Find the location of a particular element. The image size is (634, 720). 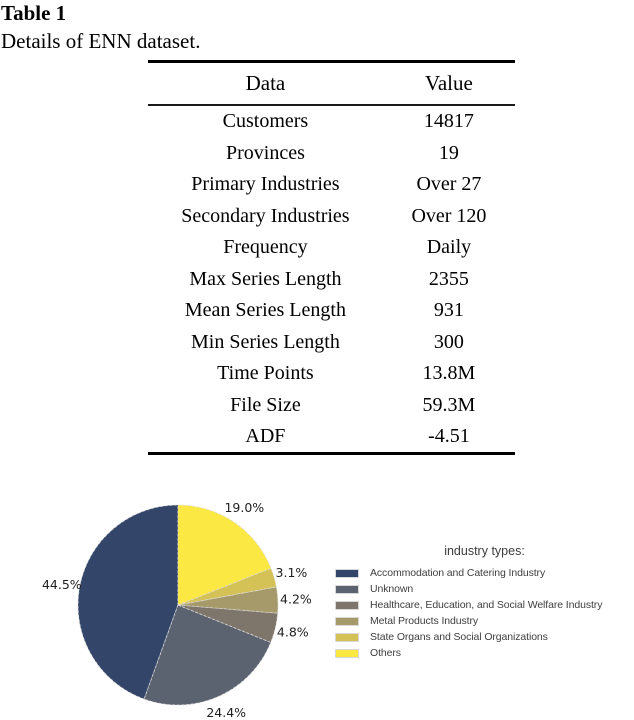

legend-title: industry types: is located at coordinates (484, 551).